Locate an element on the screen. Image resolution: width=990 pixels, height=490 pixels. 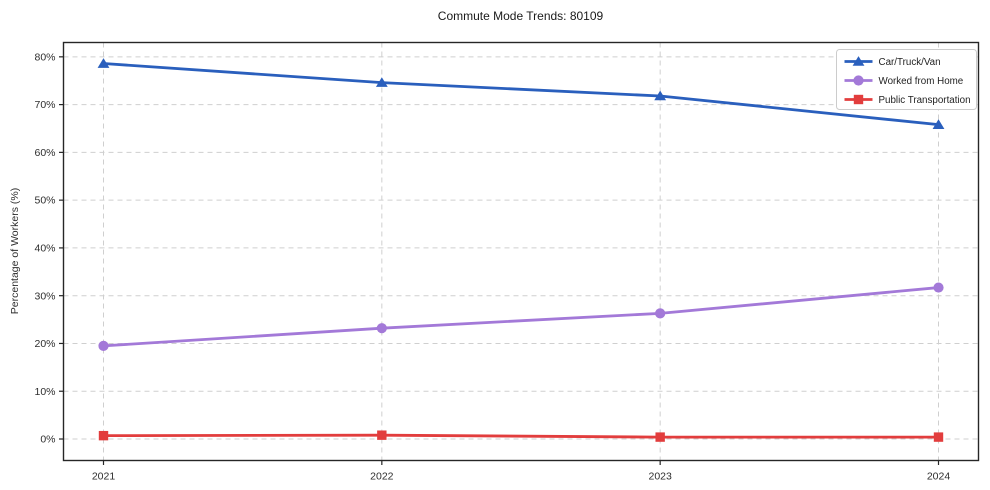
series-worked-from-home is located at coordinates (521, 316).